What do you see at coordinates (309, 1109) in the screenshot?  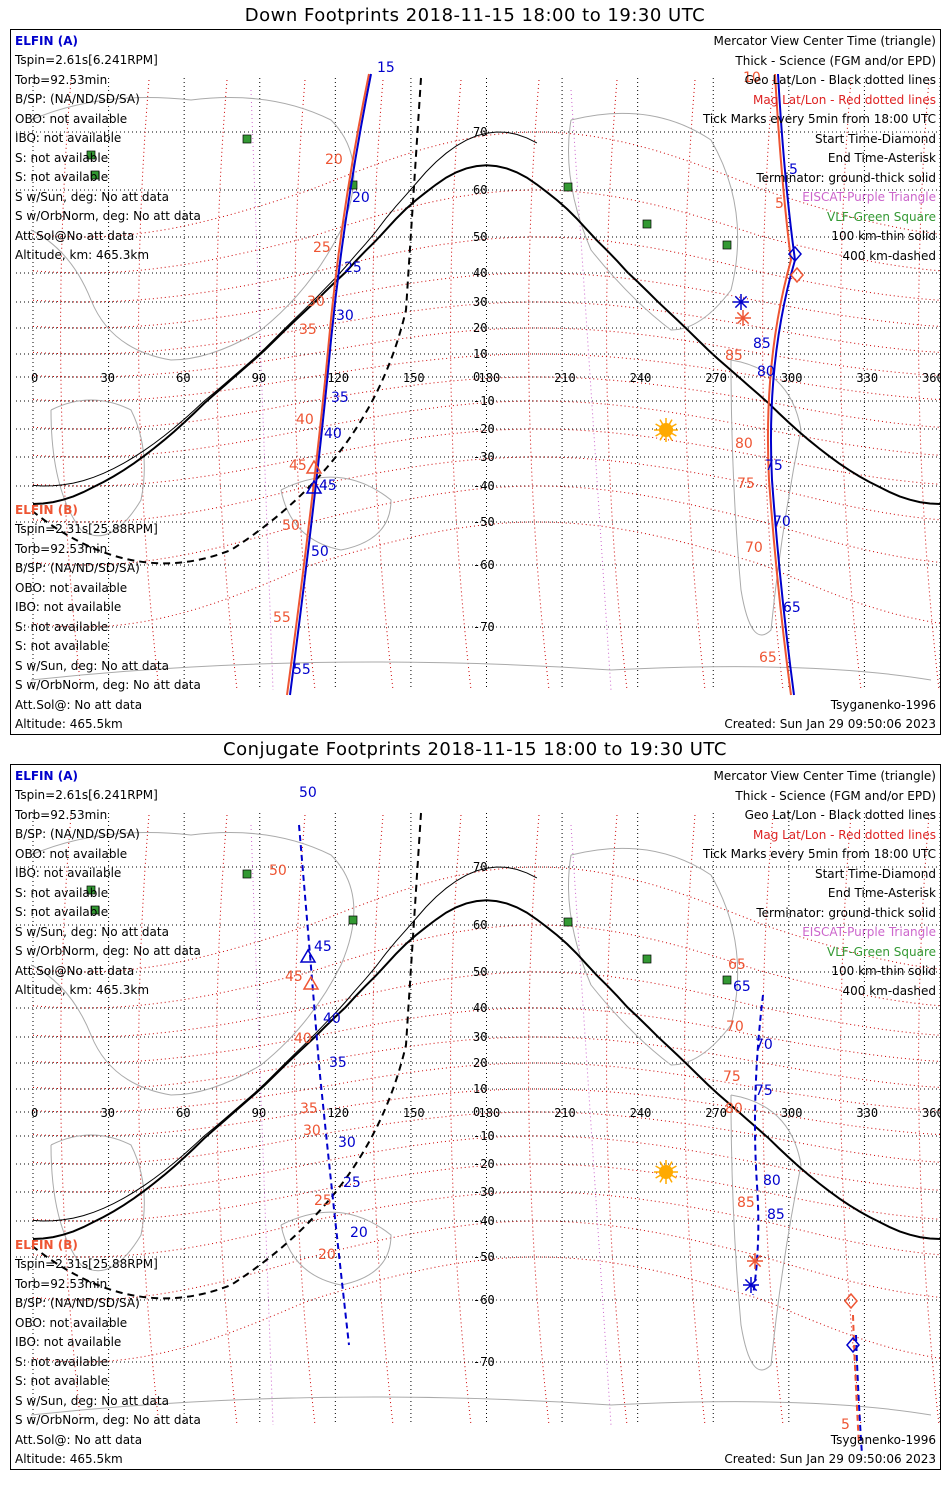 I see `probe-b-tick-label: 35` at bounding box center [309, 1109].